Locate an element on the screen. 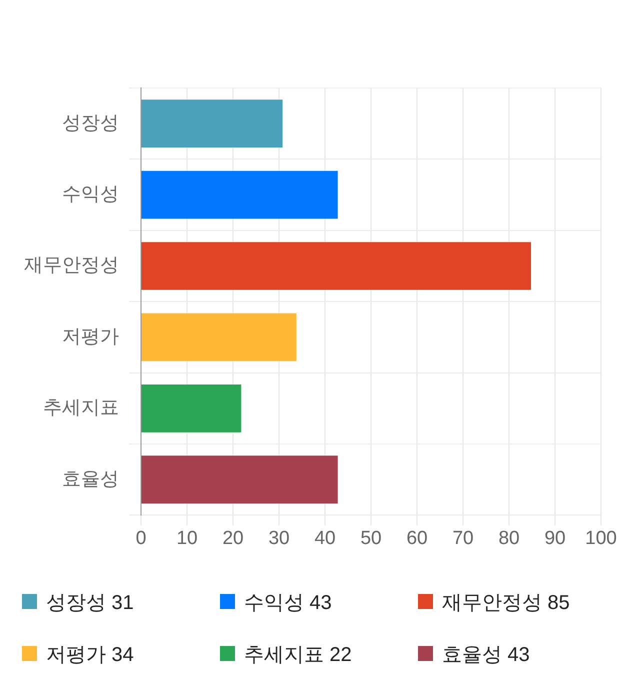  x-tick-label: 60 is located at coordinates (417, 538).